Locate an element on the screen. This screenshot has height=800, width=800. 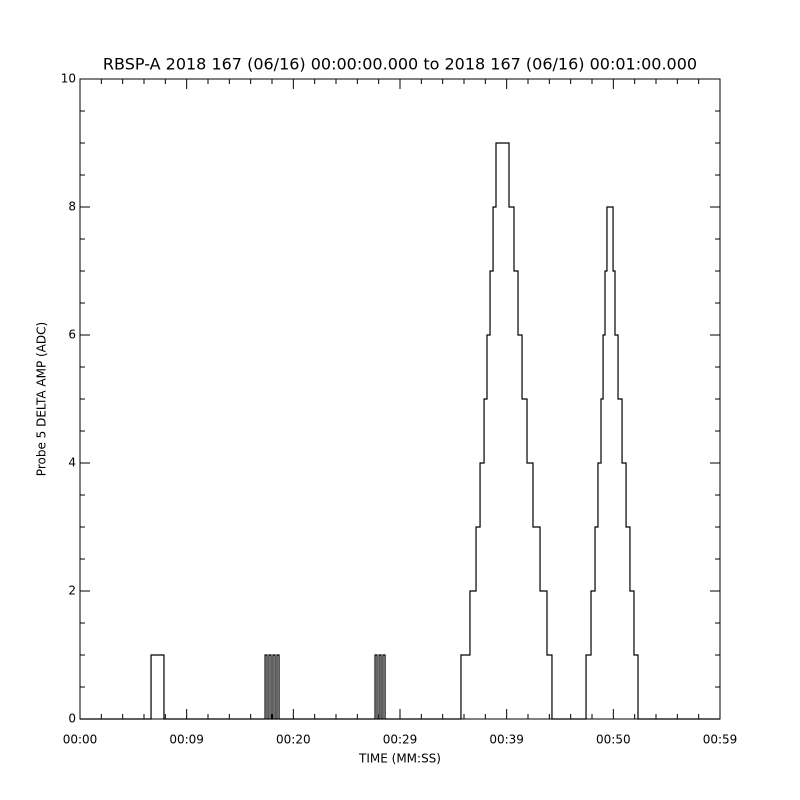
x-tick-label: 00:20 is located at coordinates (293, 740).